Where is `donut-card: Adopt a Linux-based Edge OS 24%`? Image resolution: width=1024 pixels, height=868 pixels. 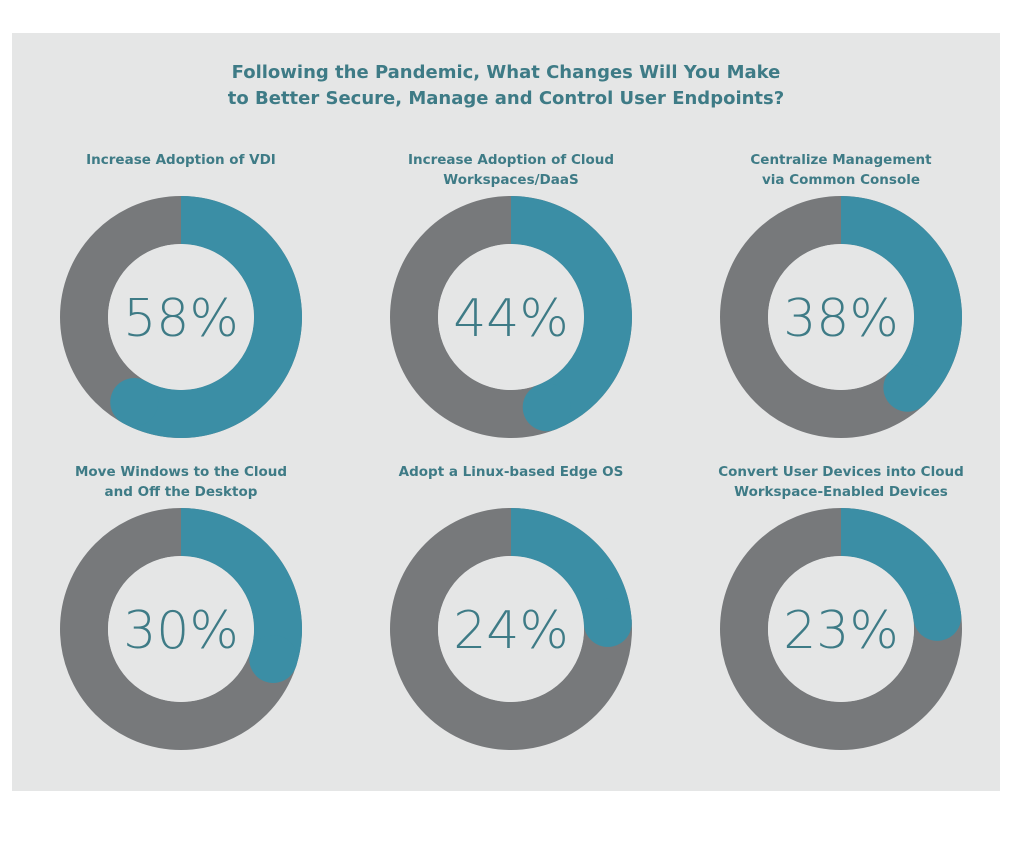 donut-card: Adopt a Linux-based Edge OS 24% is located at coordinates (511, 612).